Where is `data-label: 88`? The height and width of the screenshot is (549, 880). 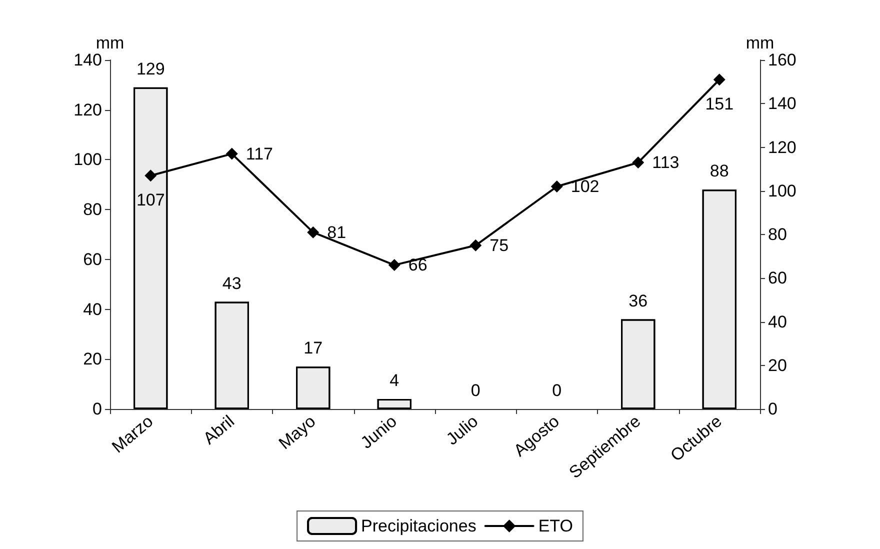 data-label: 88 is located at coordinates (719, 171).